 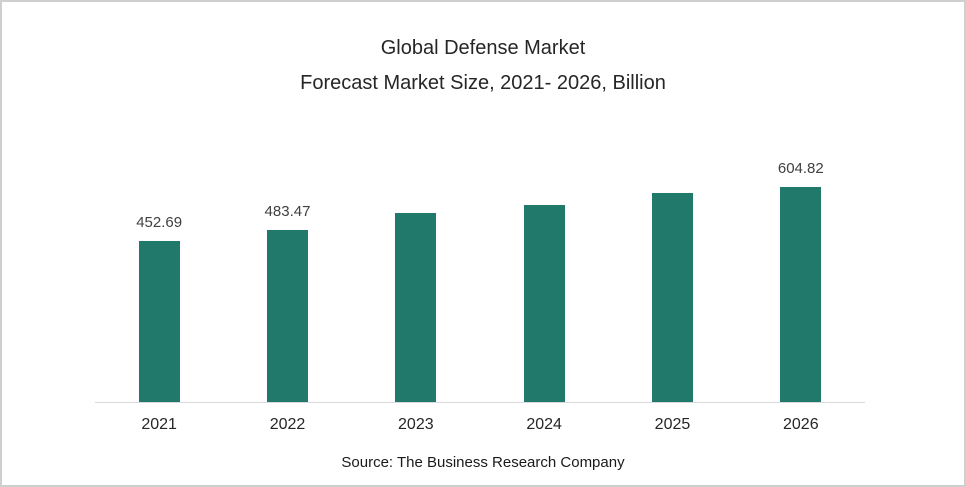 What do you see at coordinates (480, 418) in the screenshot?
I see `x-axis-labels: 2021 2022 2023 2024 2025 2026` at bounding box center [480, 418].